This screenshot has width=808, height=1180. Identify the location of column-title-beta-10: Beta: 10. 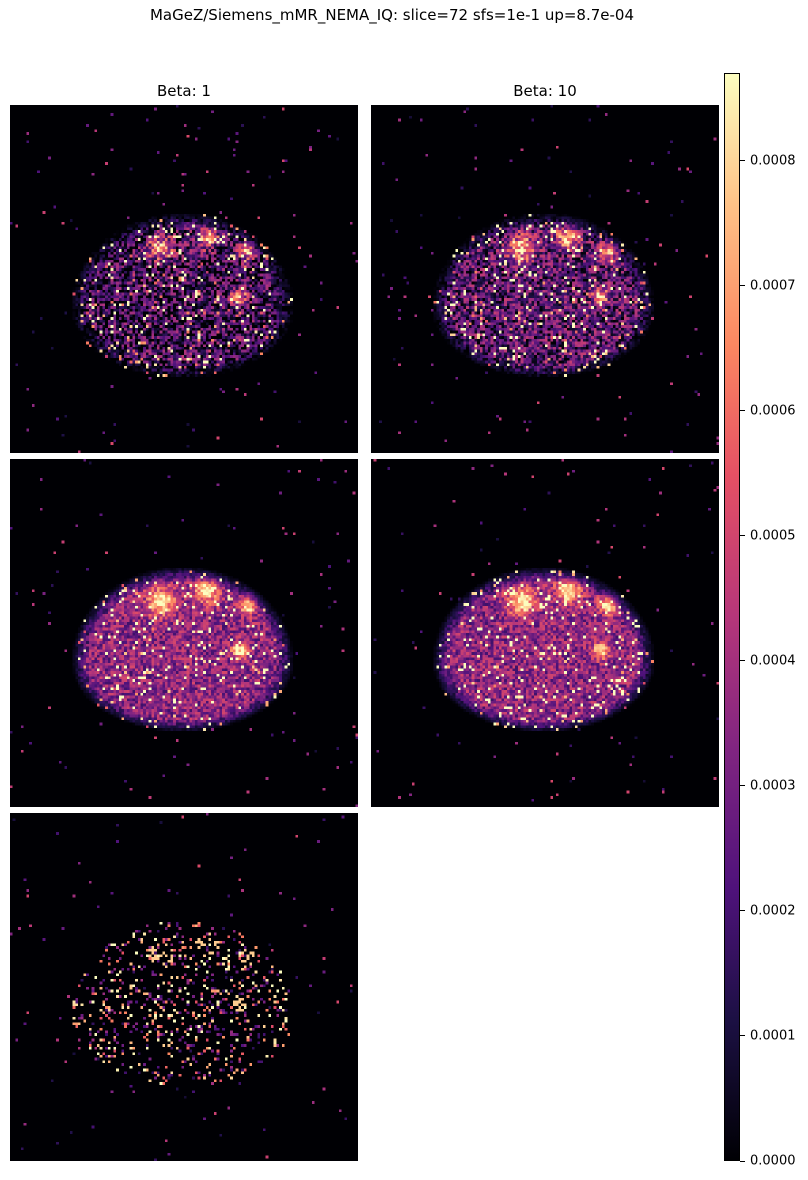
(545, 91).